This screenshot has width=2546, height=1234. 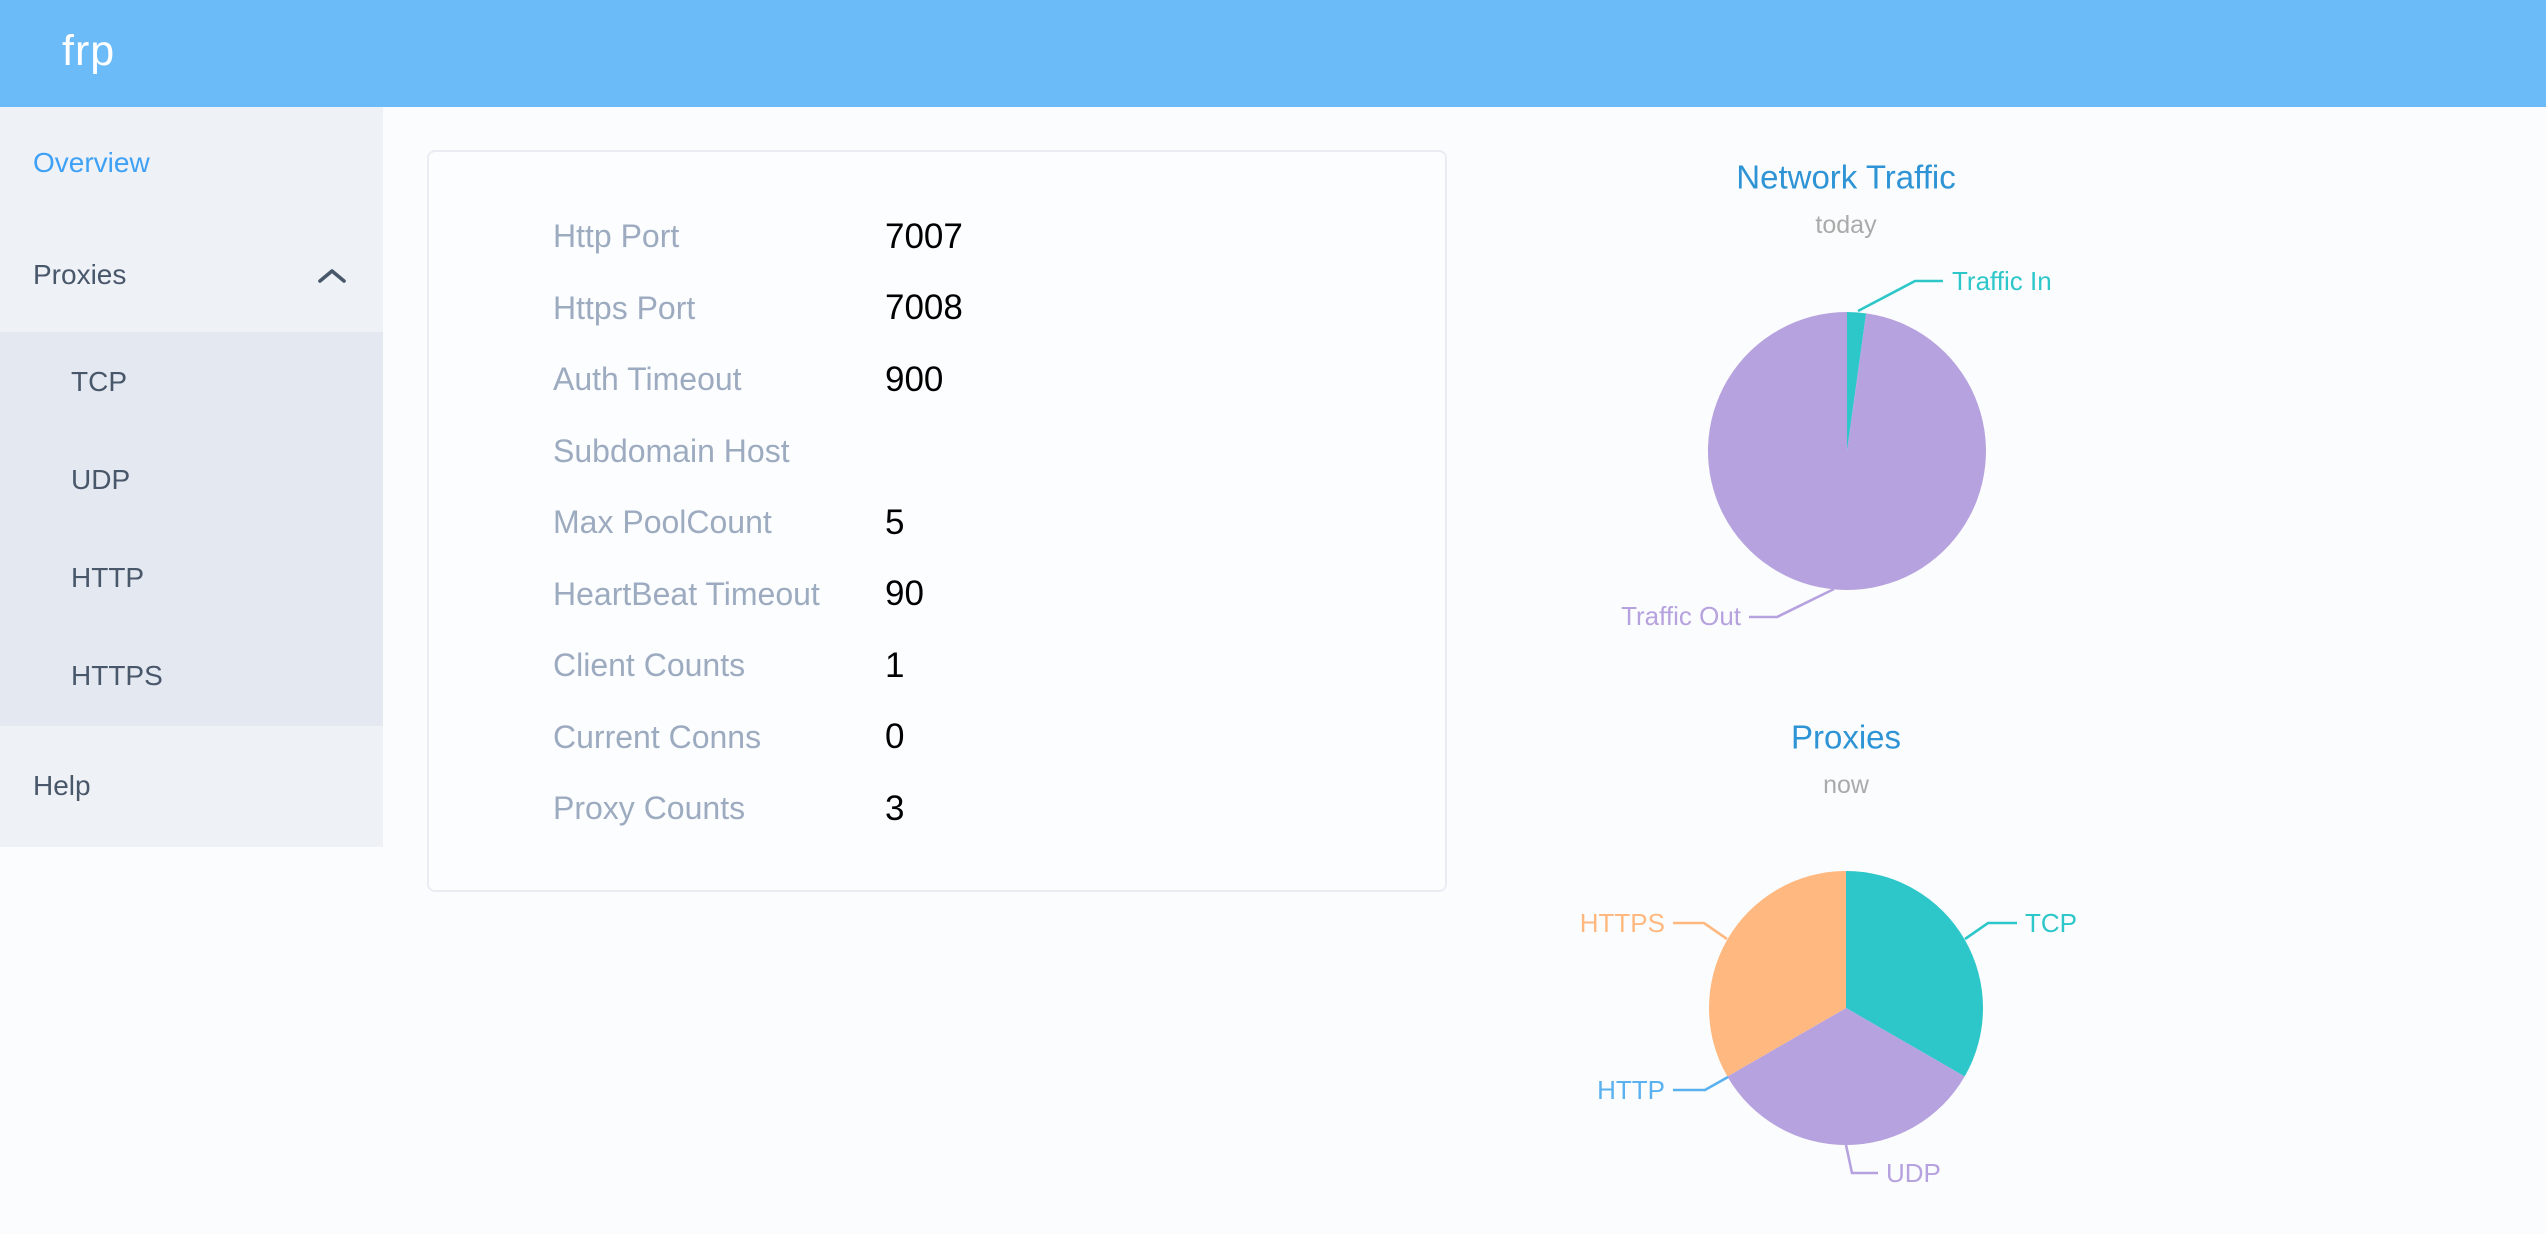 I want to click on label-leader-line-http, so click(x=1701, y=1083).